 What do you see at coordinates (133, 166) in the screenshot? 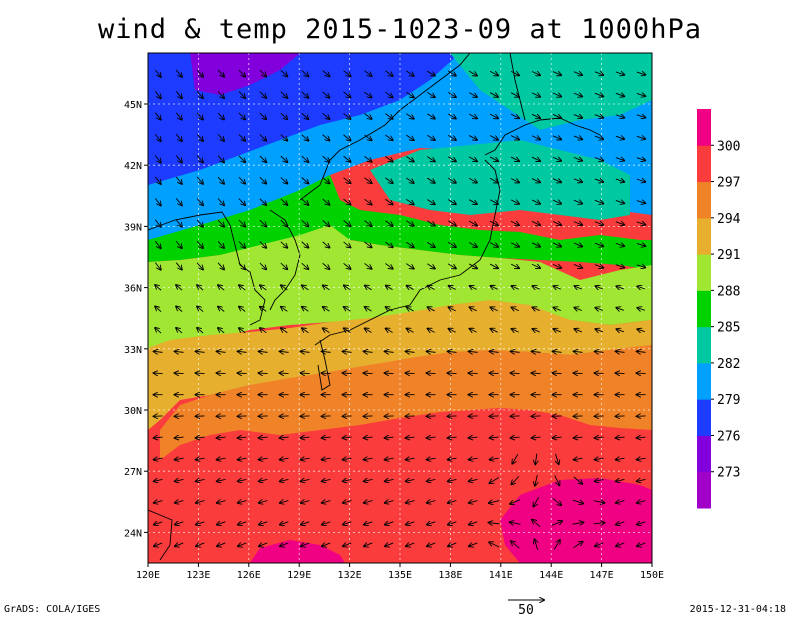
I see `lat-tick-label: 42N` at bounding box center [133, 166].